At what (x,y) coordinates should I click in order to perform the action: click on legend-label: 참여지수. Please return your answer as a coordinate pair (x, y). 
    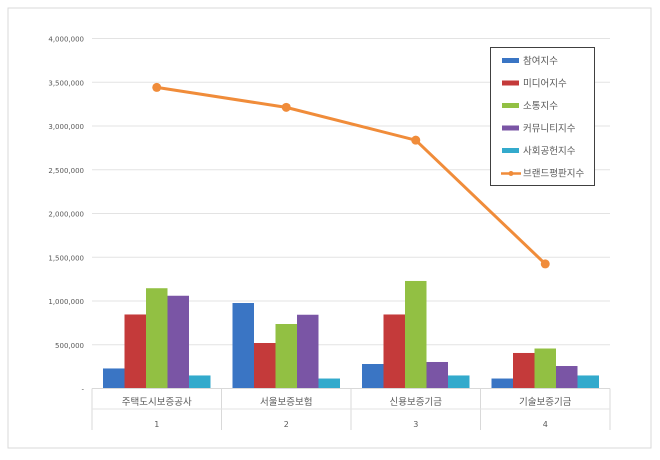
    Looking at the image, I should click on (540, 61).